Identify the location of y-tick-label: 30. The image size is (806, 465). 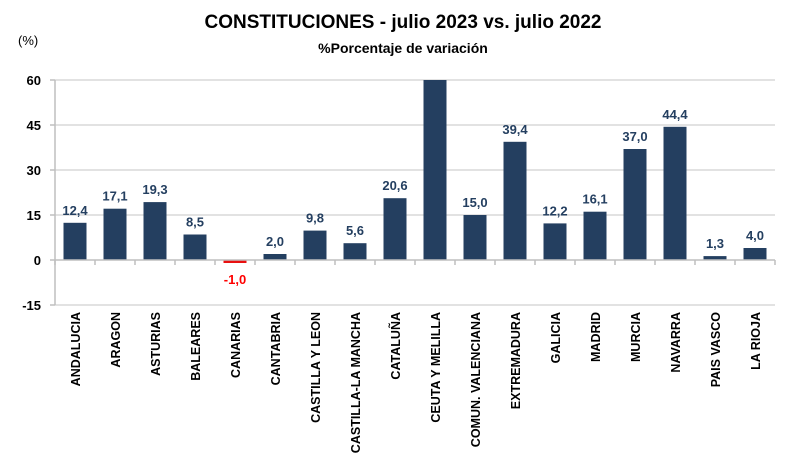
(34, 170).